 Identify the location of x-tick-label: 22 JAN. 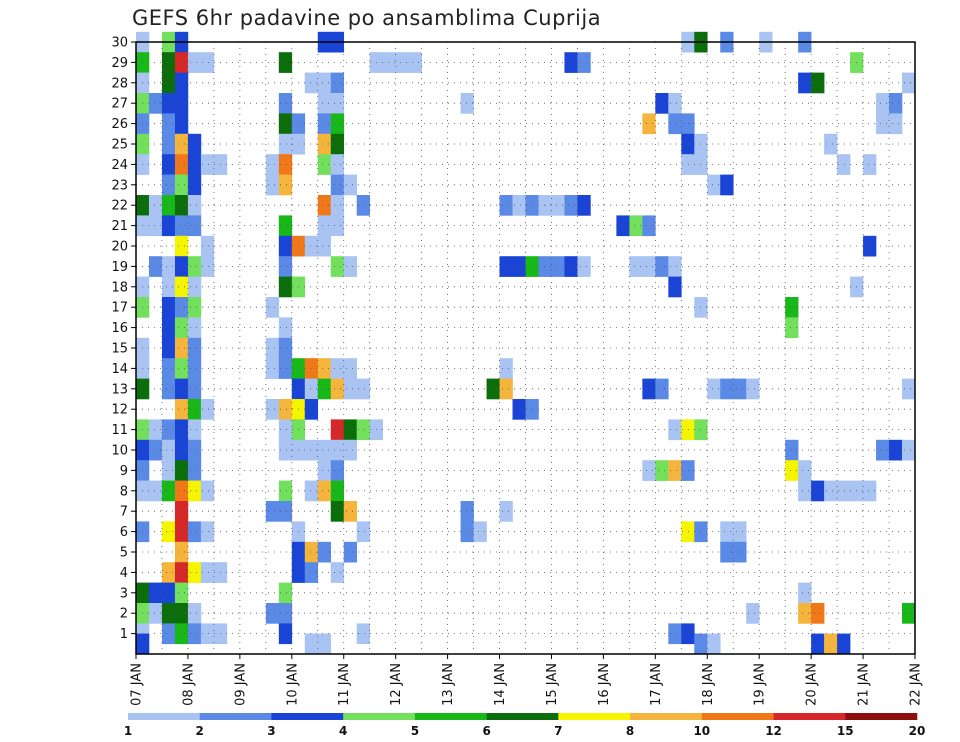
(916, 684).